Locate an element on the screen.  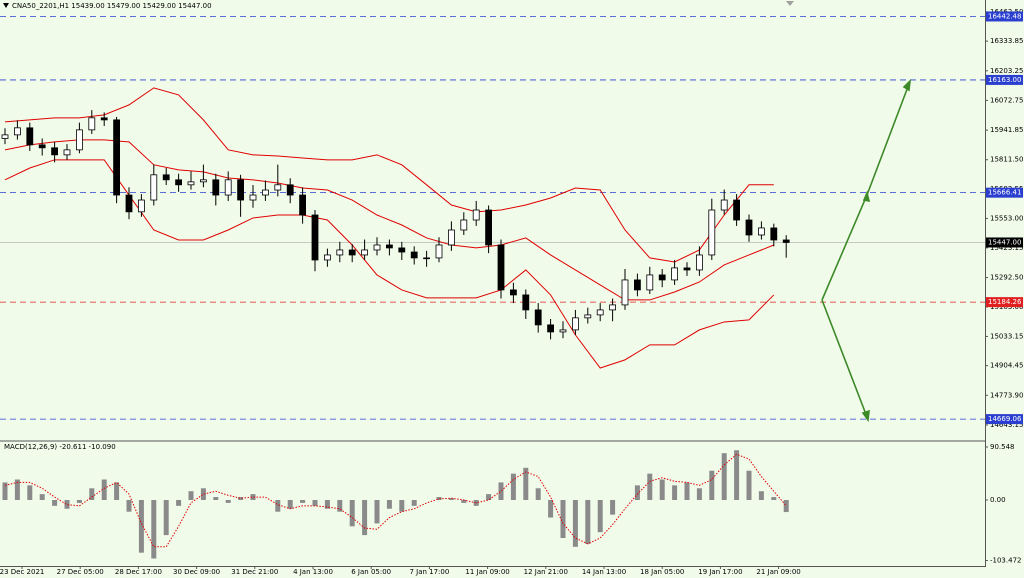
level-label: 16442.48 is located at coordinates (1004, 16).